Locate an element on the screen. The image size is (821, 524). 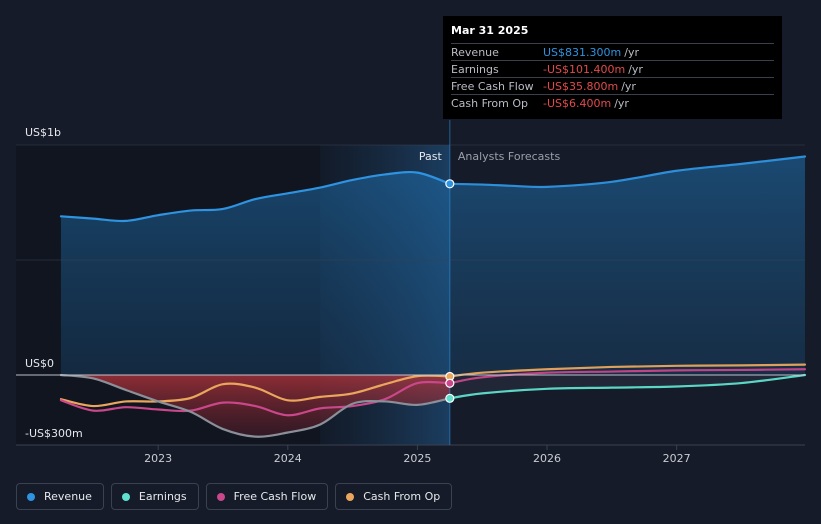
revenue-line-marker is located at coordinates (450, 184).